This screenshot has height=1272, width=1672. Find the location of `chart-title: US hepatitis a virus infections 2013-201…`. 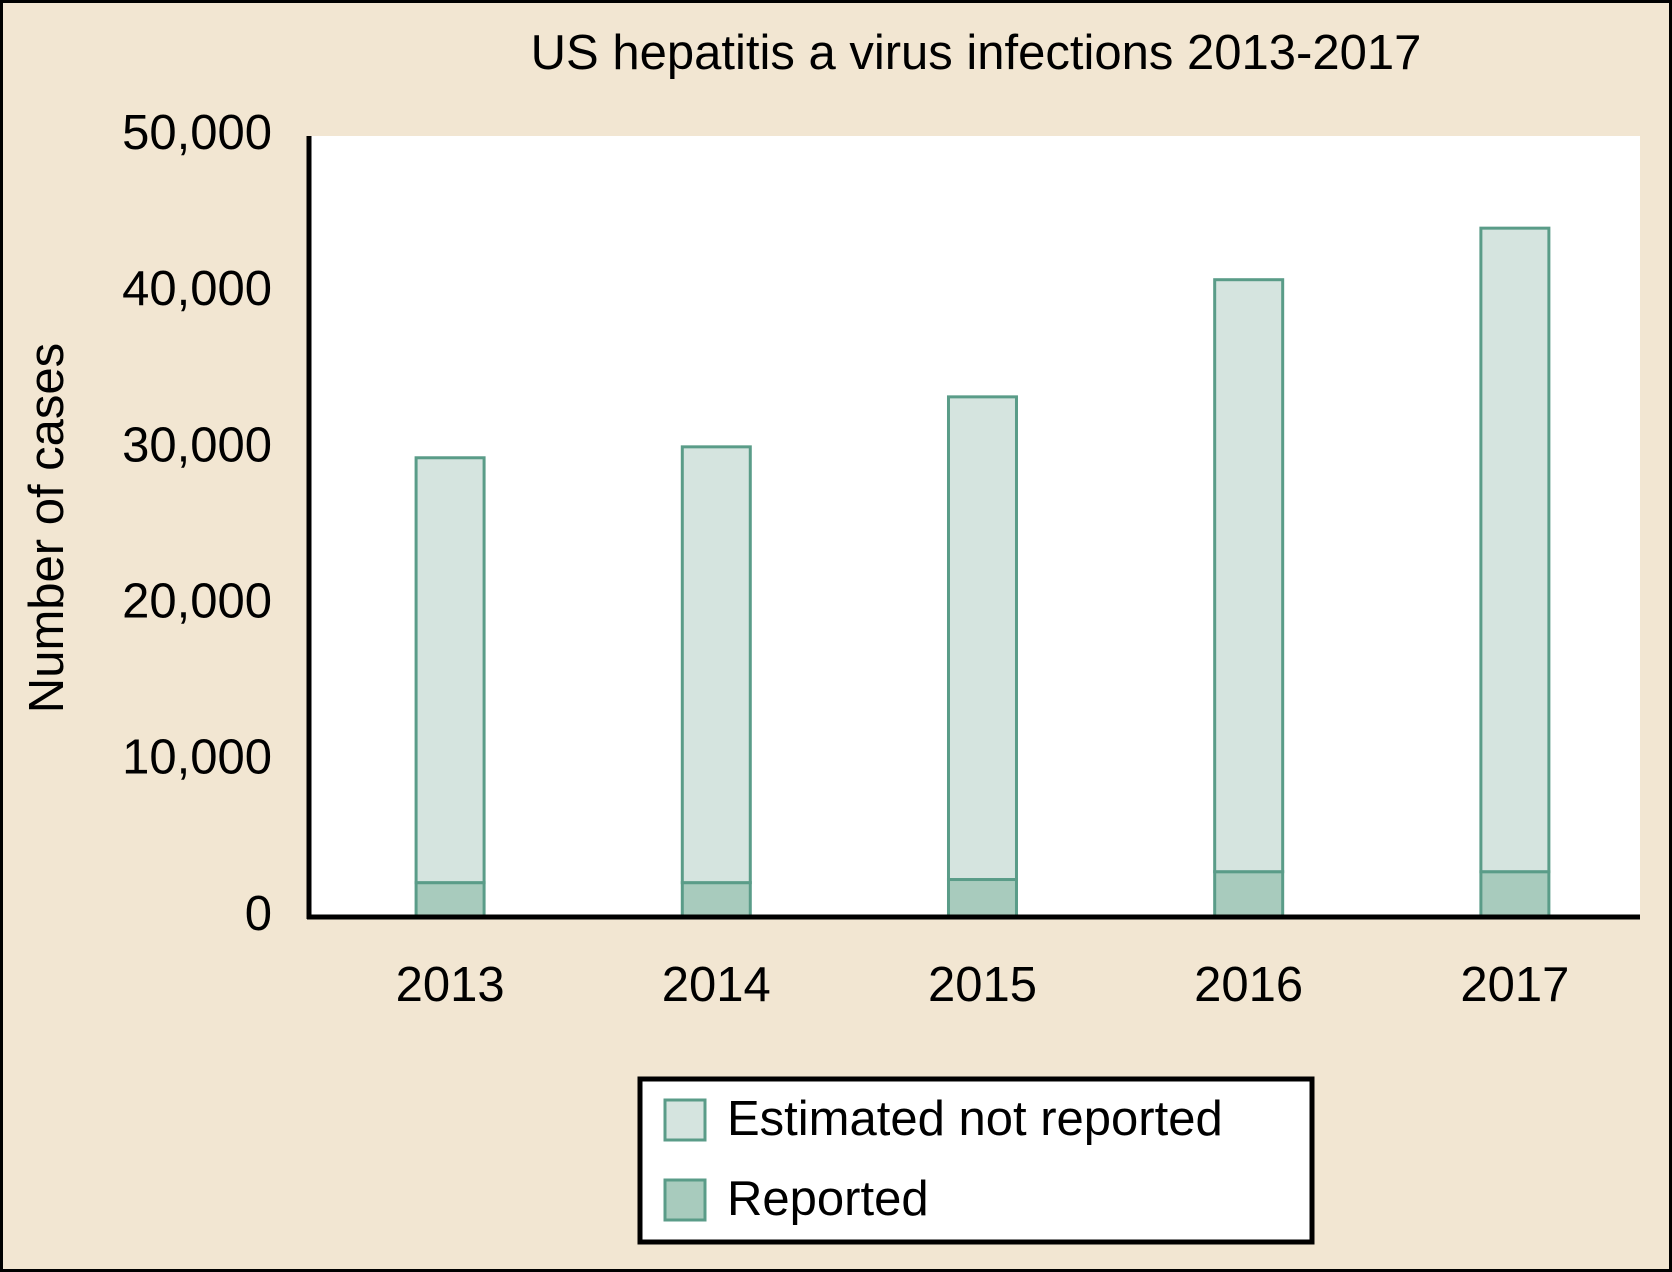

chart-title: US hepatitis a virus infections 2013-201… is located at coordinates (976, 53).